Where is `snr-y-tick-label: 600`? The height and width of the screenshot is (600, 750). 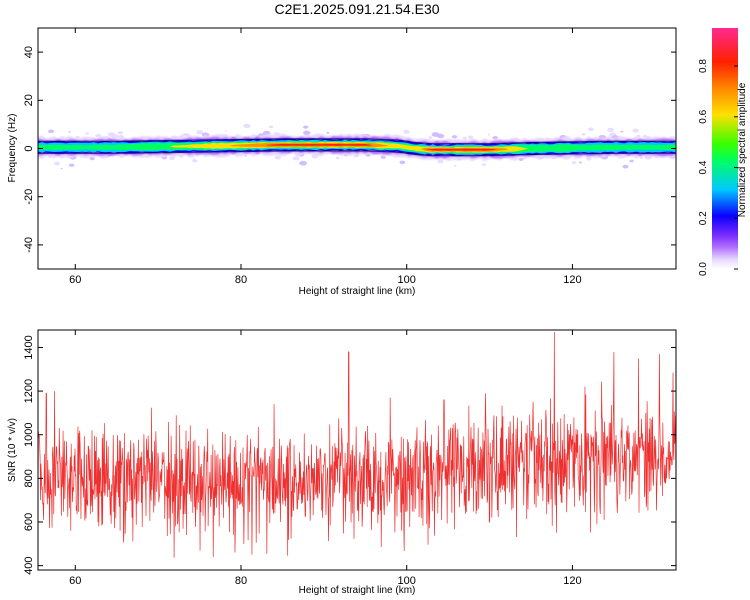 snr-y-tick-label: 600 is located at coordinates (29, 522).